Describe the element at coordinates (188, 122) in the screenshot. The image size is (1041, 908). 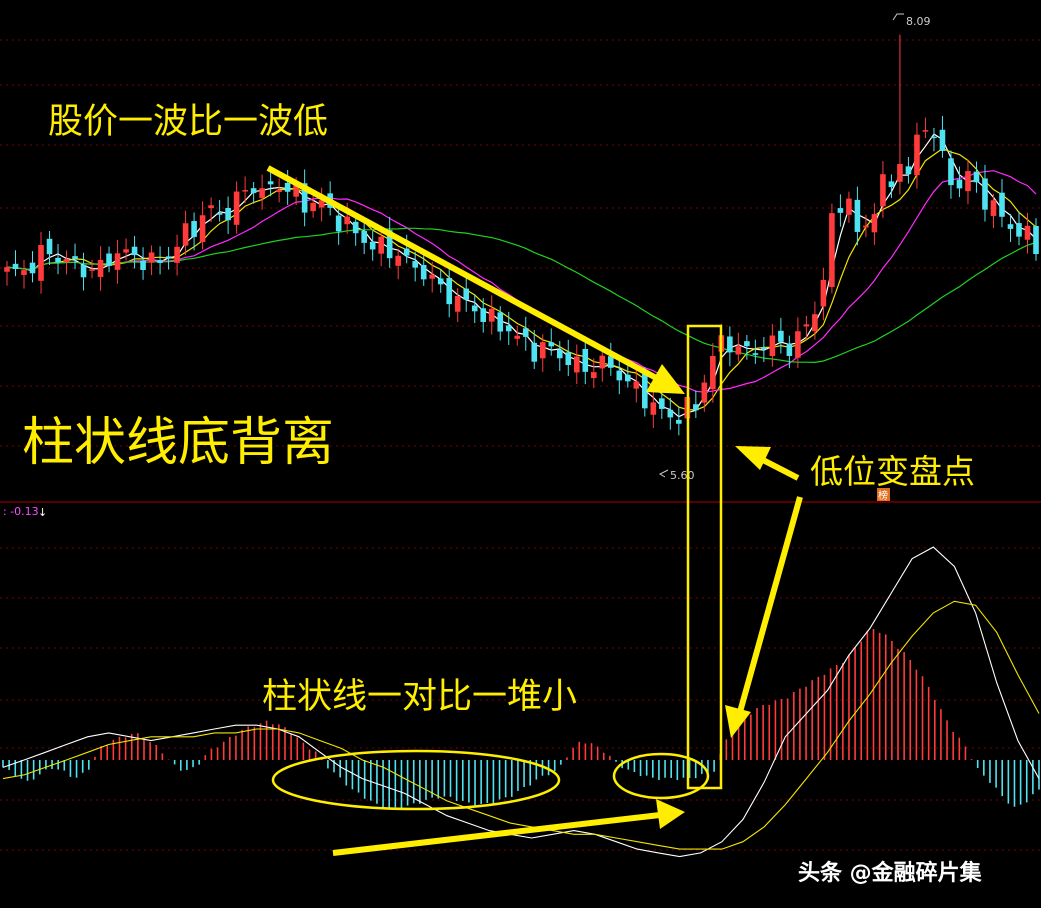
I see `price-lower-lows-text: 股价一波比一波低` at that location.